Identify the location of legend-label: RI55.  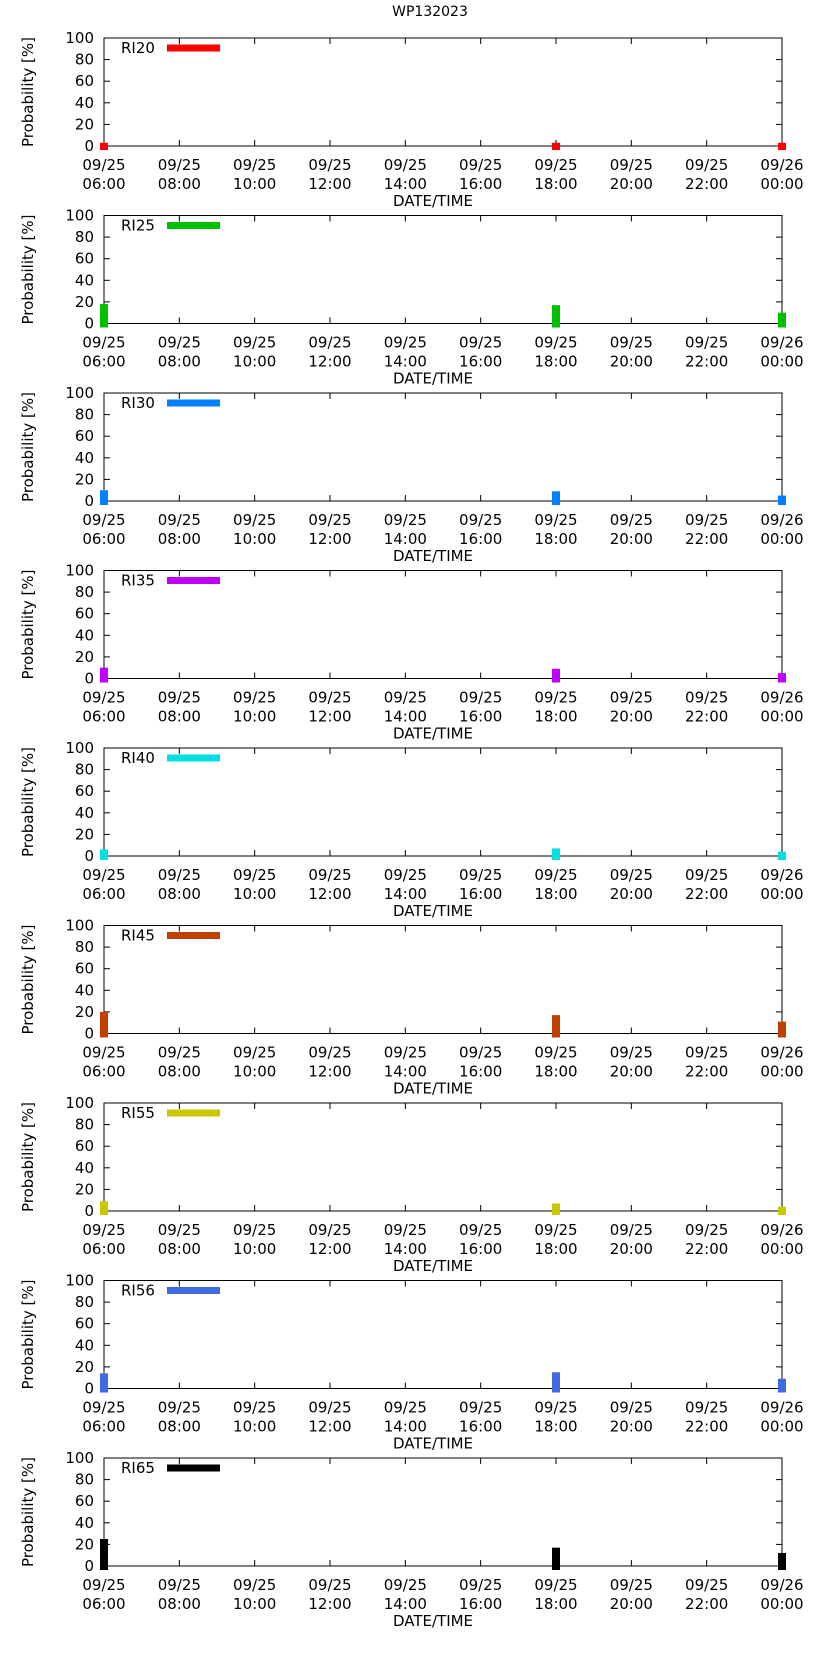
(138, 1113).